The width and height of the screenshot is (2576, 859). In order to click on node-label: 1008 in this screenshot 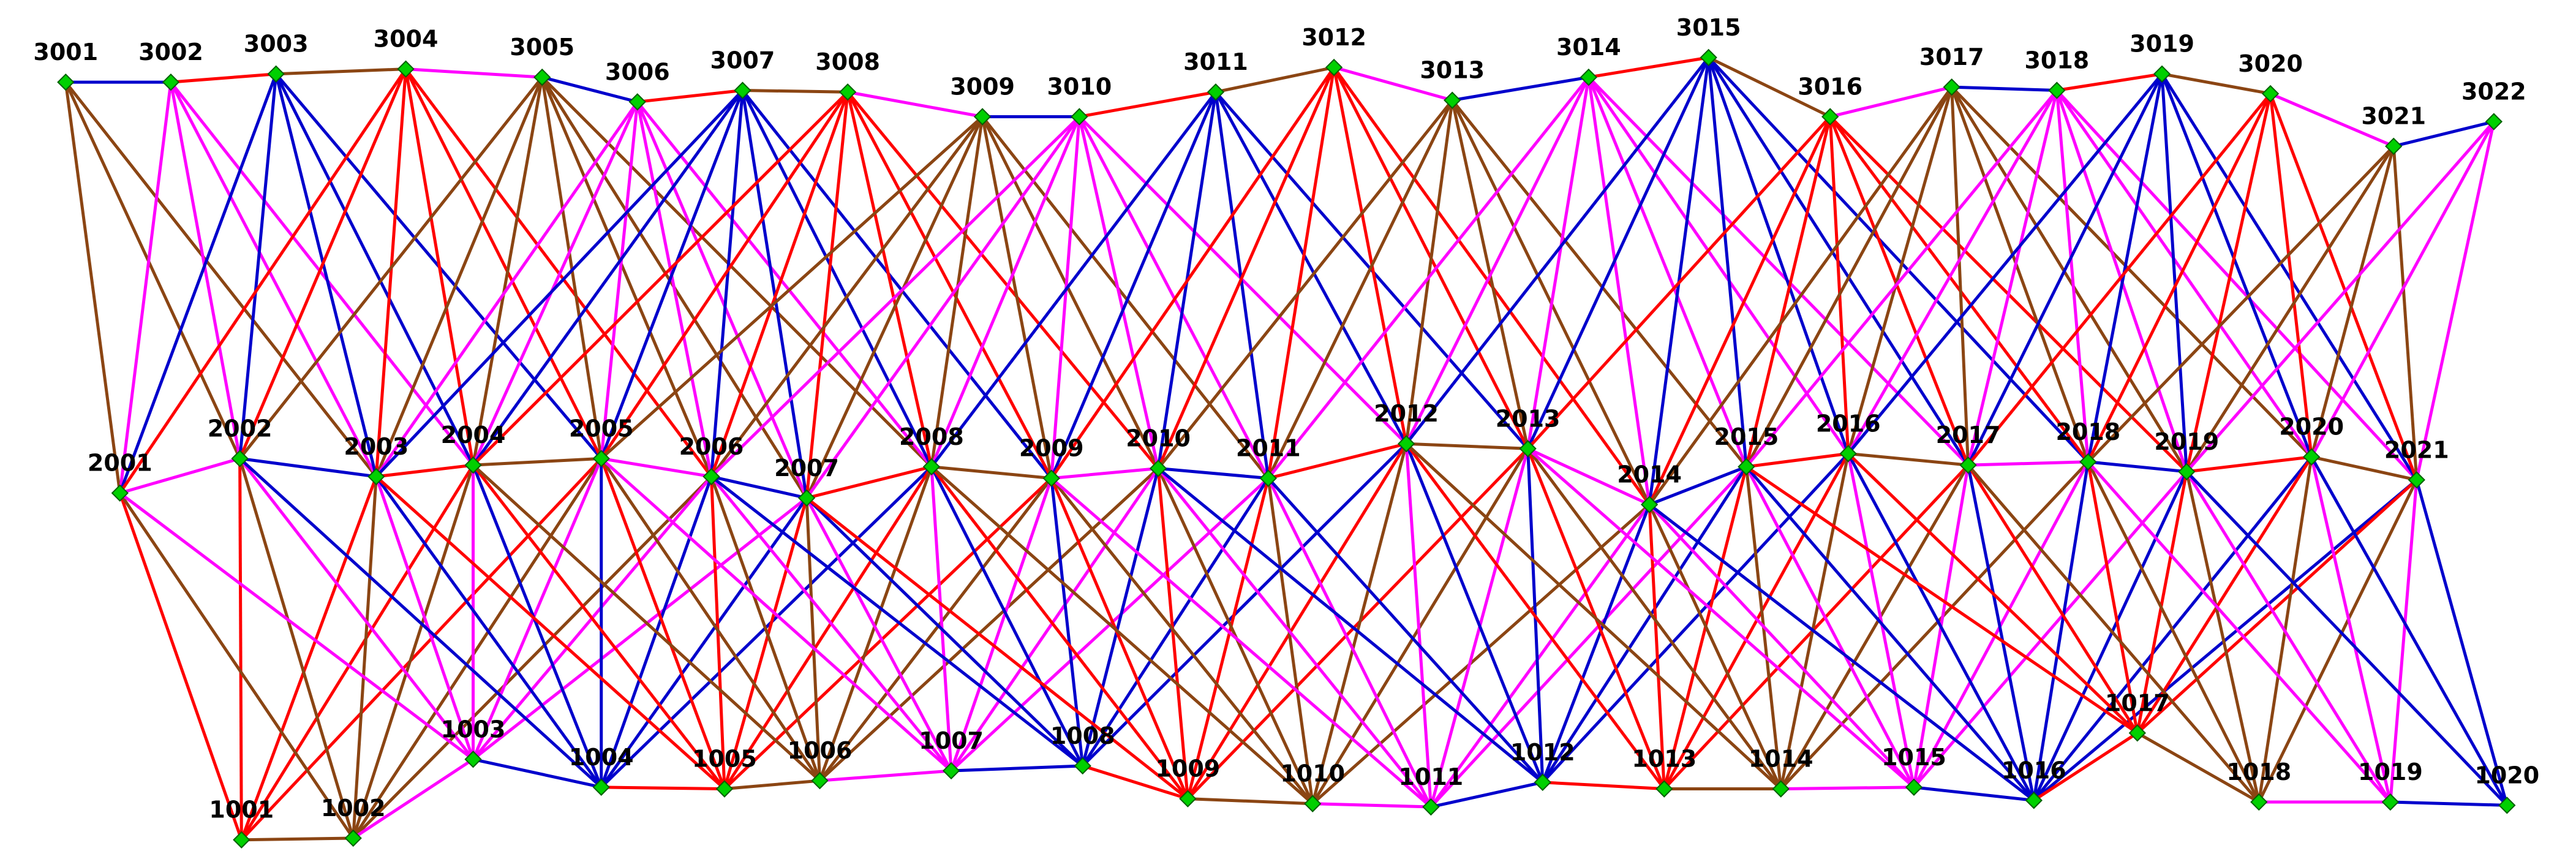, I will do `click(1082, 736)`.